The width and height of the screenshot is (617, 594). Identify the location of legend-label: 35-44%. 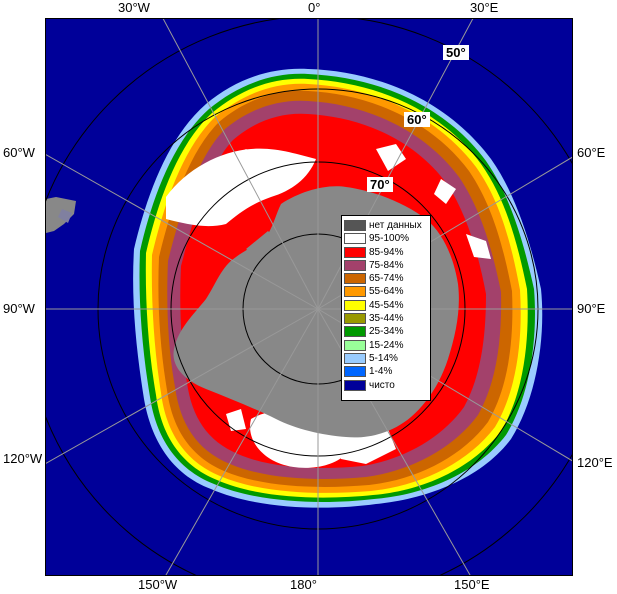
(386, 319).